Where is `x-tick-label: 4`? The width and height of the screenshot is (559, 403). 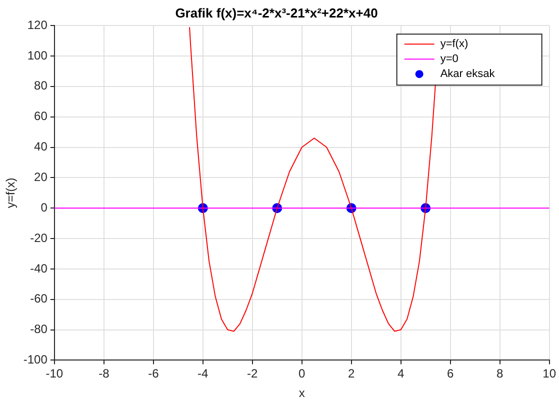 x-tick-label: 4 is located at coordinates (401, 373).